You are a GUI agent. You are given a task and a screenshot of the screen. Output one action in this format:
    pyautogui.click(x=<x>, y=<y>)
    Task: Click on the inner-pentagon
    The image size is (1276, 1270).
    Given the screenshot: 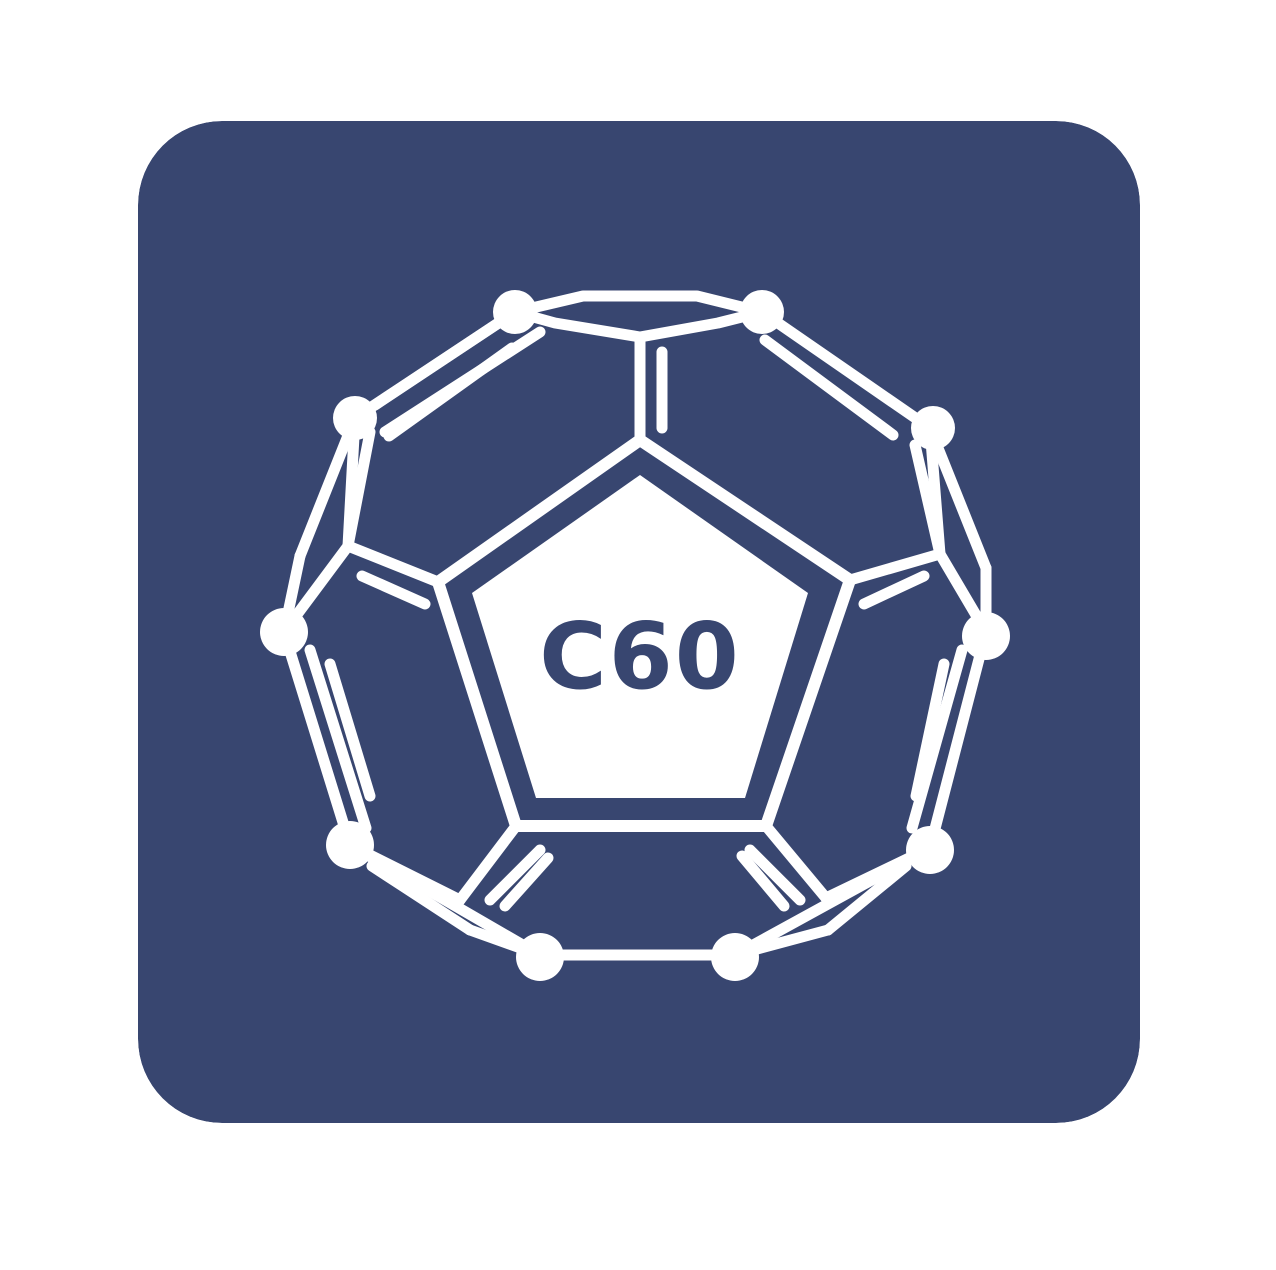 What is the action you would take?
    pyautogui.click(x=640, y=636)
    